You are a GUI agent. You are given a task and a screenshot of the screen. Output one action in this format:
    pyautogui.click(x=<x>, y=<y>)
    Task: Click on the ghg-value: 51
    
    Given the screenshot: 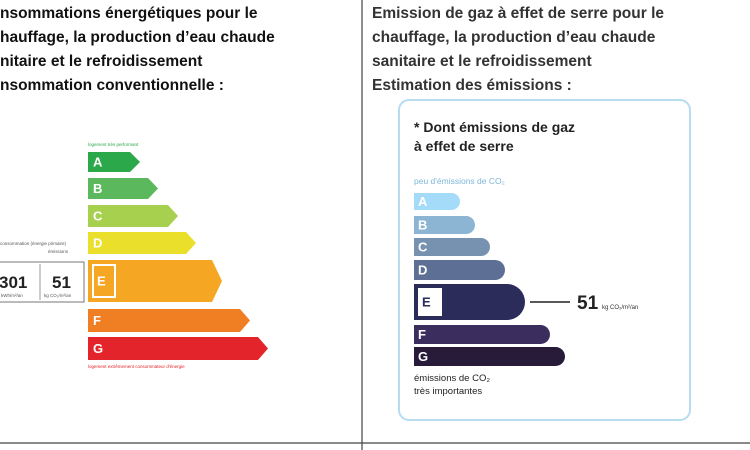 What is the action you would take?
    pyautogui.click(x=588, y=303)
    